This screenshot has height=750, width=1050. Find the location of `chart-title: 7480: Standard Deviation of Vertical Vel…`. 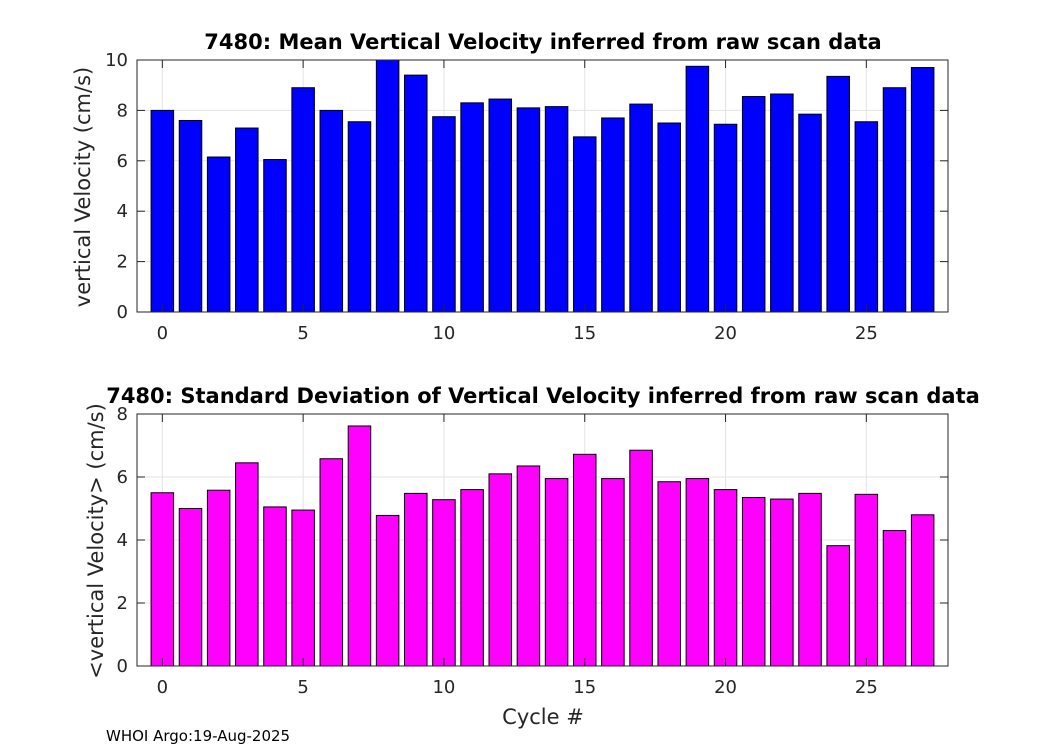

chart-title: 7480: Standard Deviation of Vertical Vel… is located at coordinates (543, 396).